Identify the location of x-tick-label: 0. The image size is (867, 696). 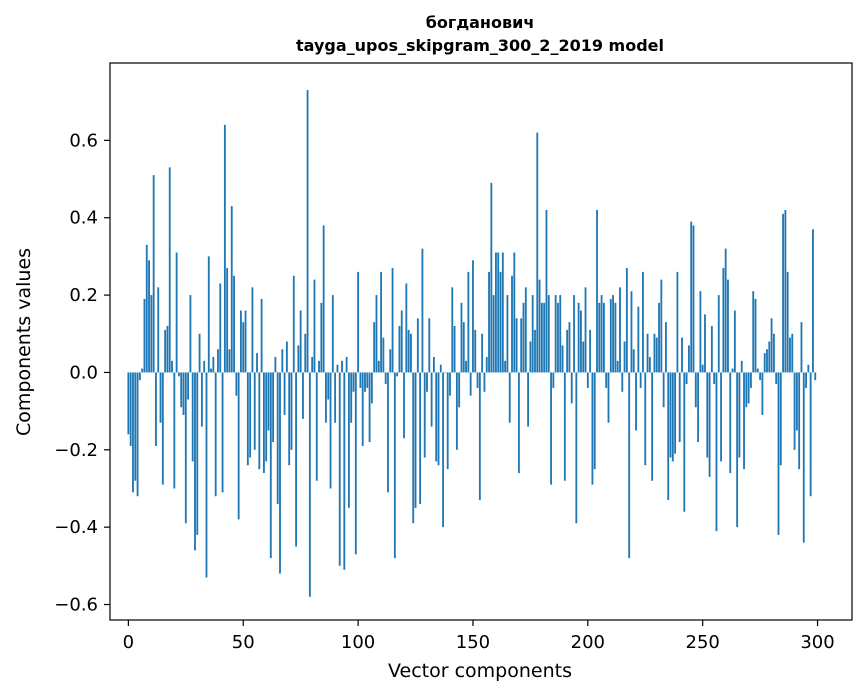
(128, 642).